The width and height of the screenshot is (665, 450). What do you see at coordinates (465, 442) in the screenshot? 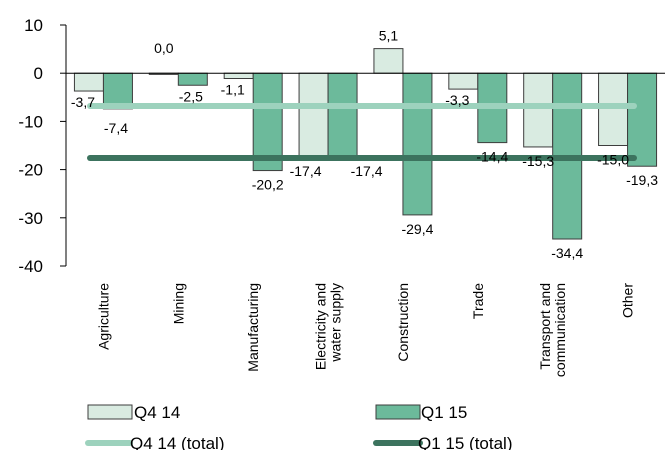
I see `legend-label-q1-15-total: Q1 15 (total)` at bounding box center [465, 442].